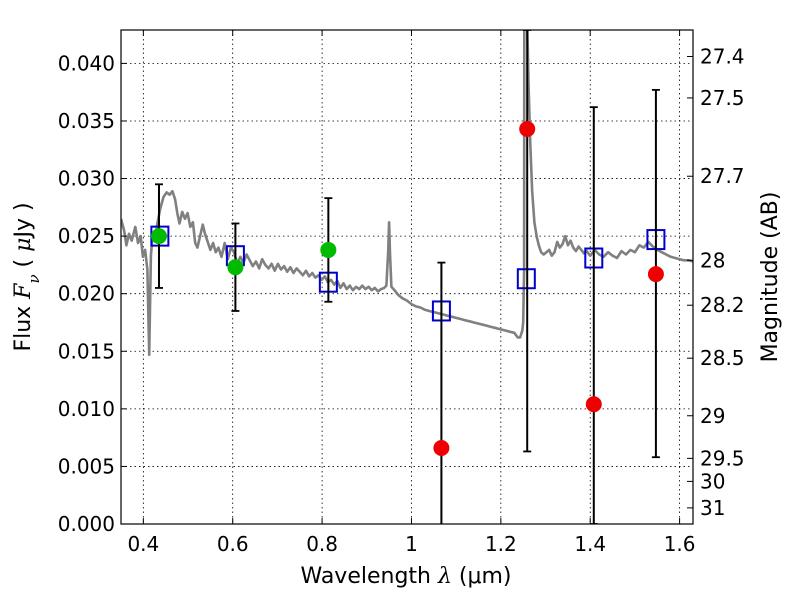  I want to click on y-tick-label: 0.000, so click(86, 524).